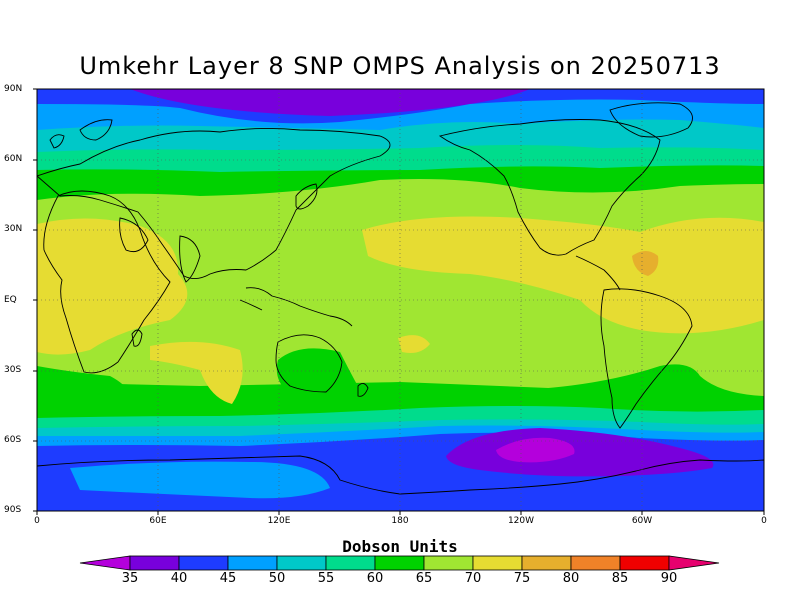 The image size is (800, 600). I want to click on band-80-caribbean, so click(645, 263).